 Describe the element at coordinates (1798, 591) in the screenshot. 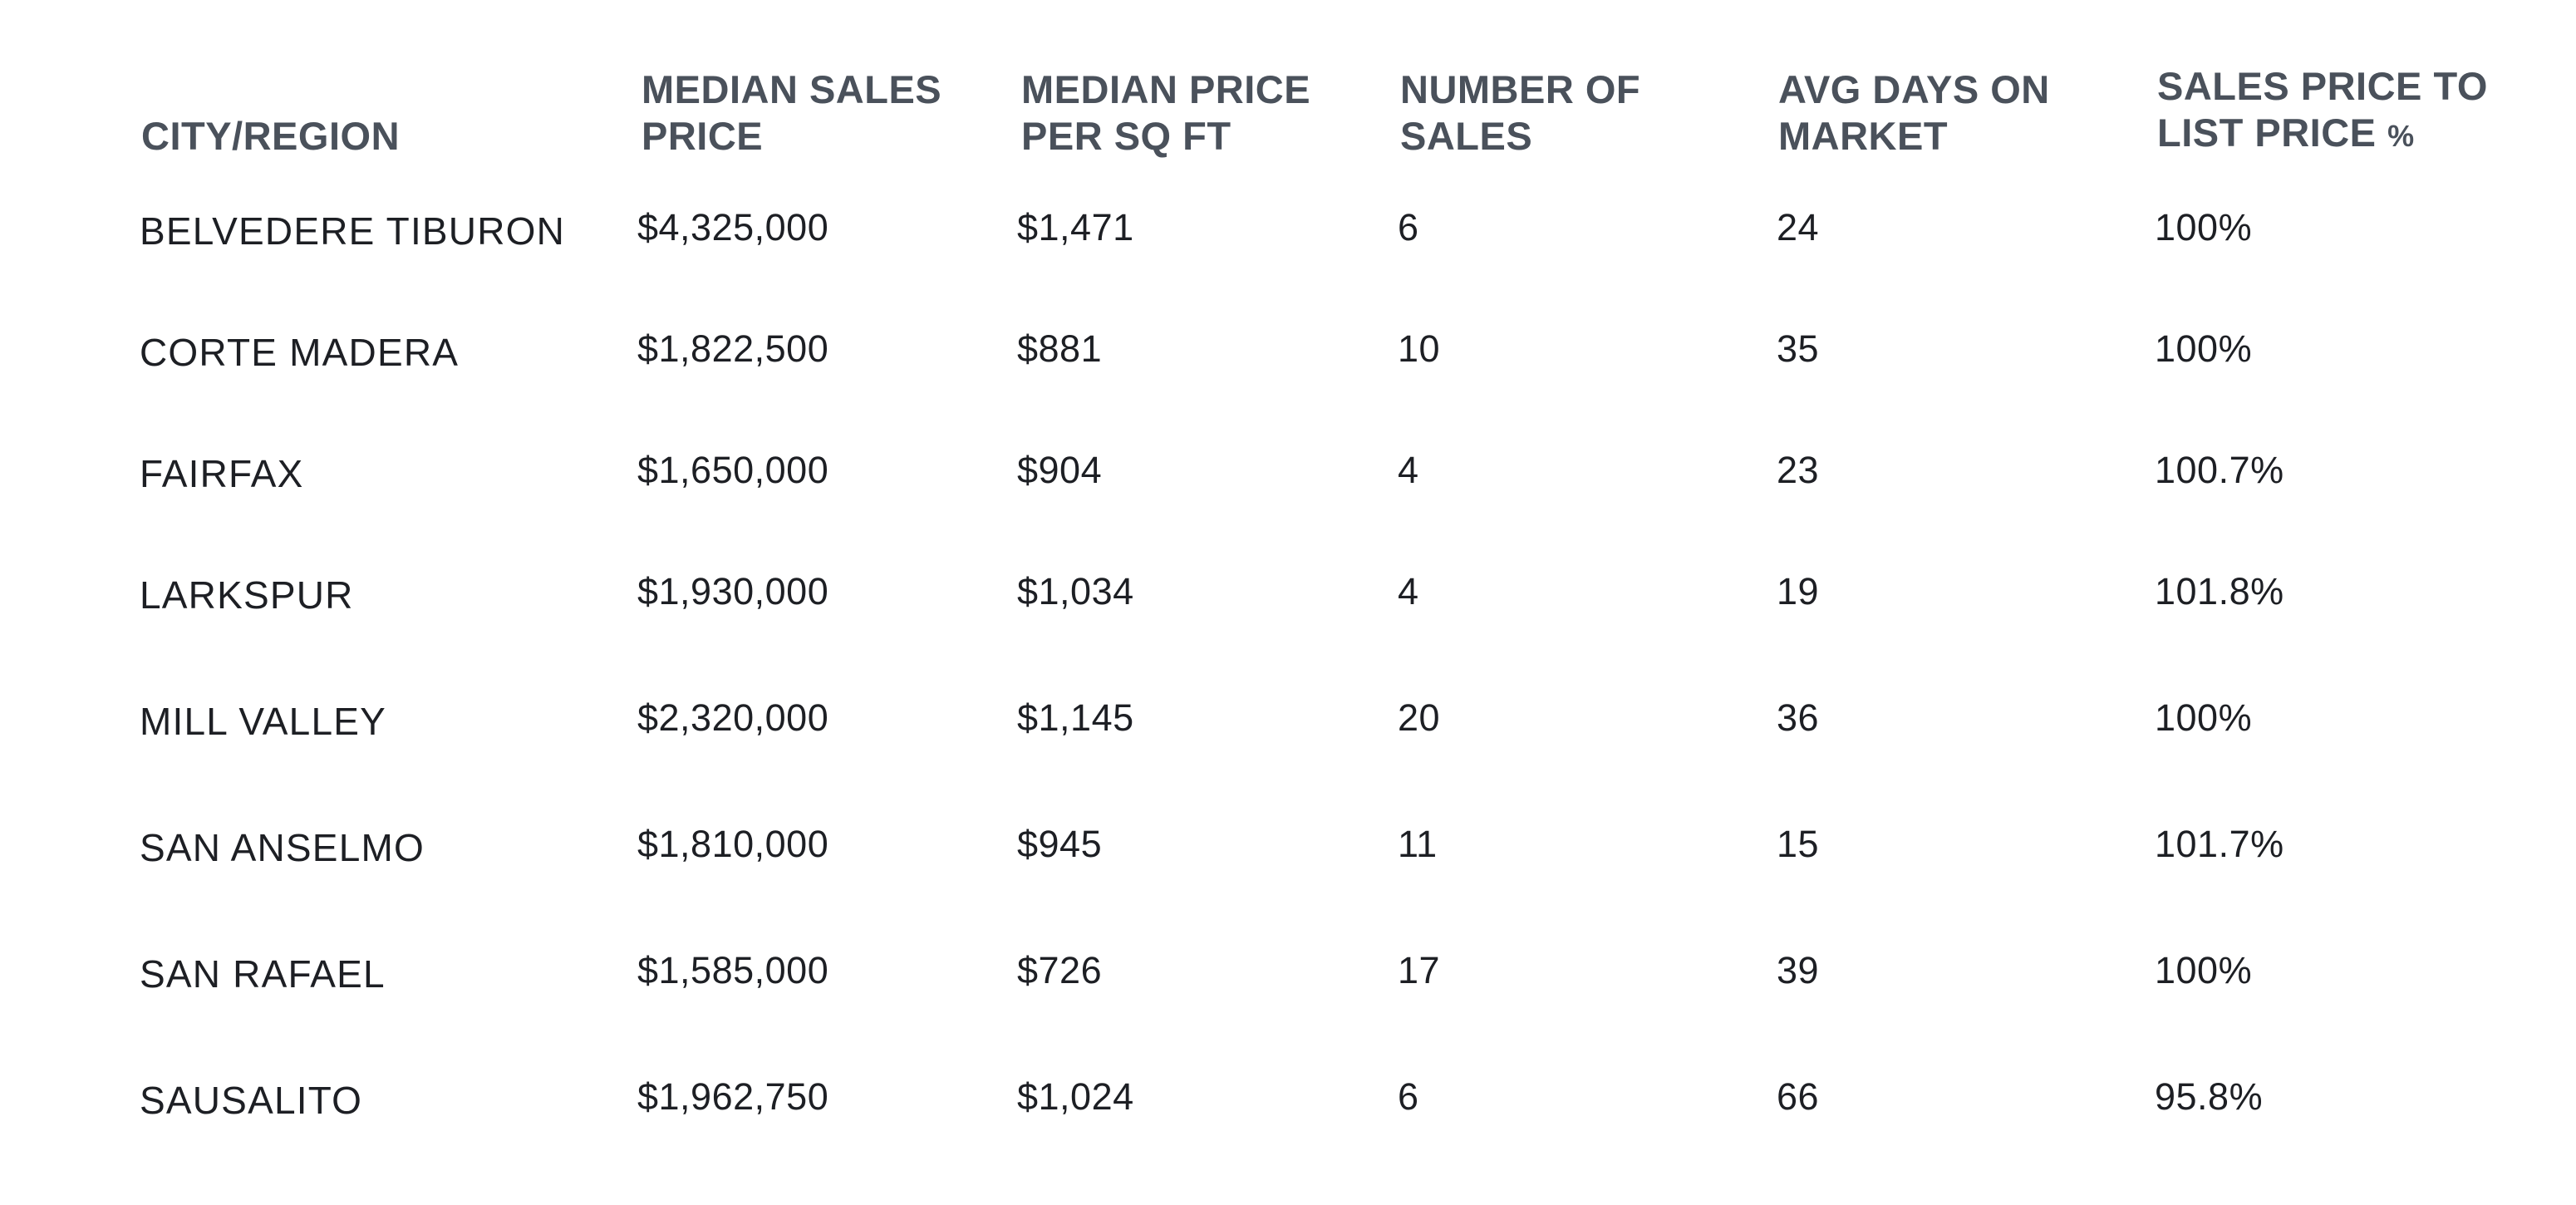

I see `cell-avg-days-on-market: 19` at that location.